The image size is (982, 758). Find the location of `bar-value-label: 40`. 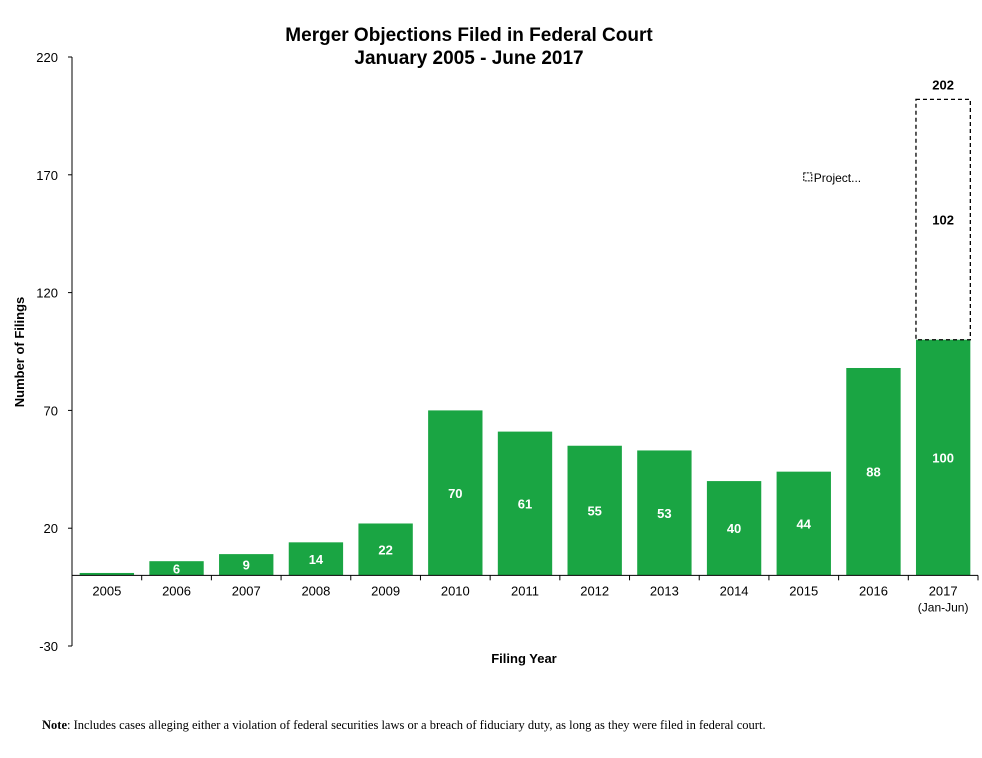

bar-value-label: 40 is located at coordinates (734, 528).